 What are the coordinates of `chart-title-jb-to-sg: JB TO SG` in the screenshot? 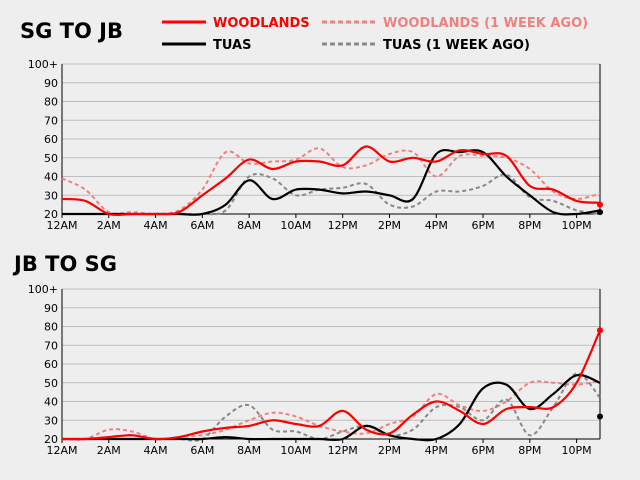 It's located at (64, 264).